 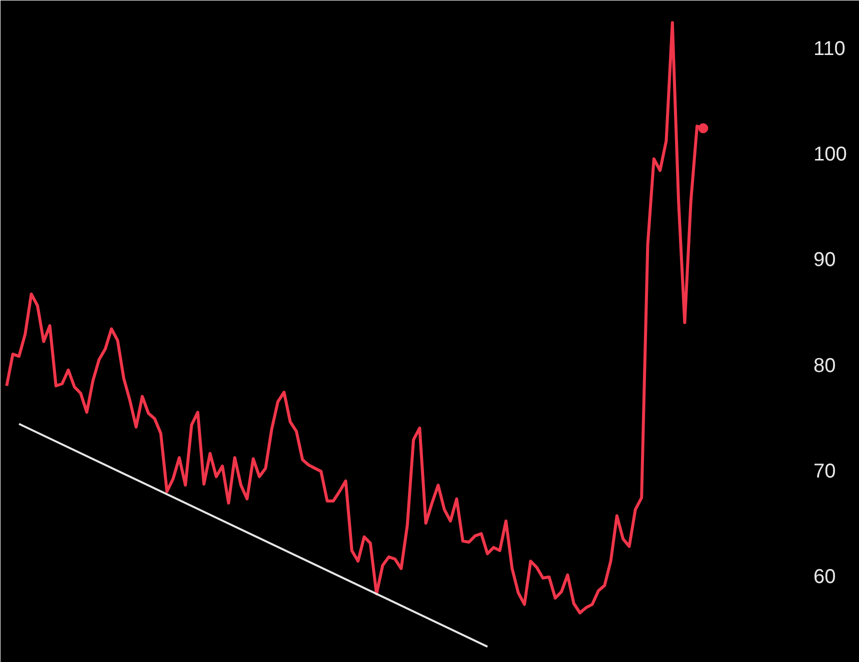 What do you see at coordinates (825, 260) in the screenshot?
I see `y-tick-label: 90` at bounding box center [825, 260].